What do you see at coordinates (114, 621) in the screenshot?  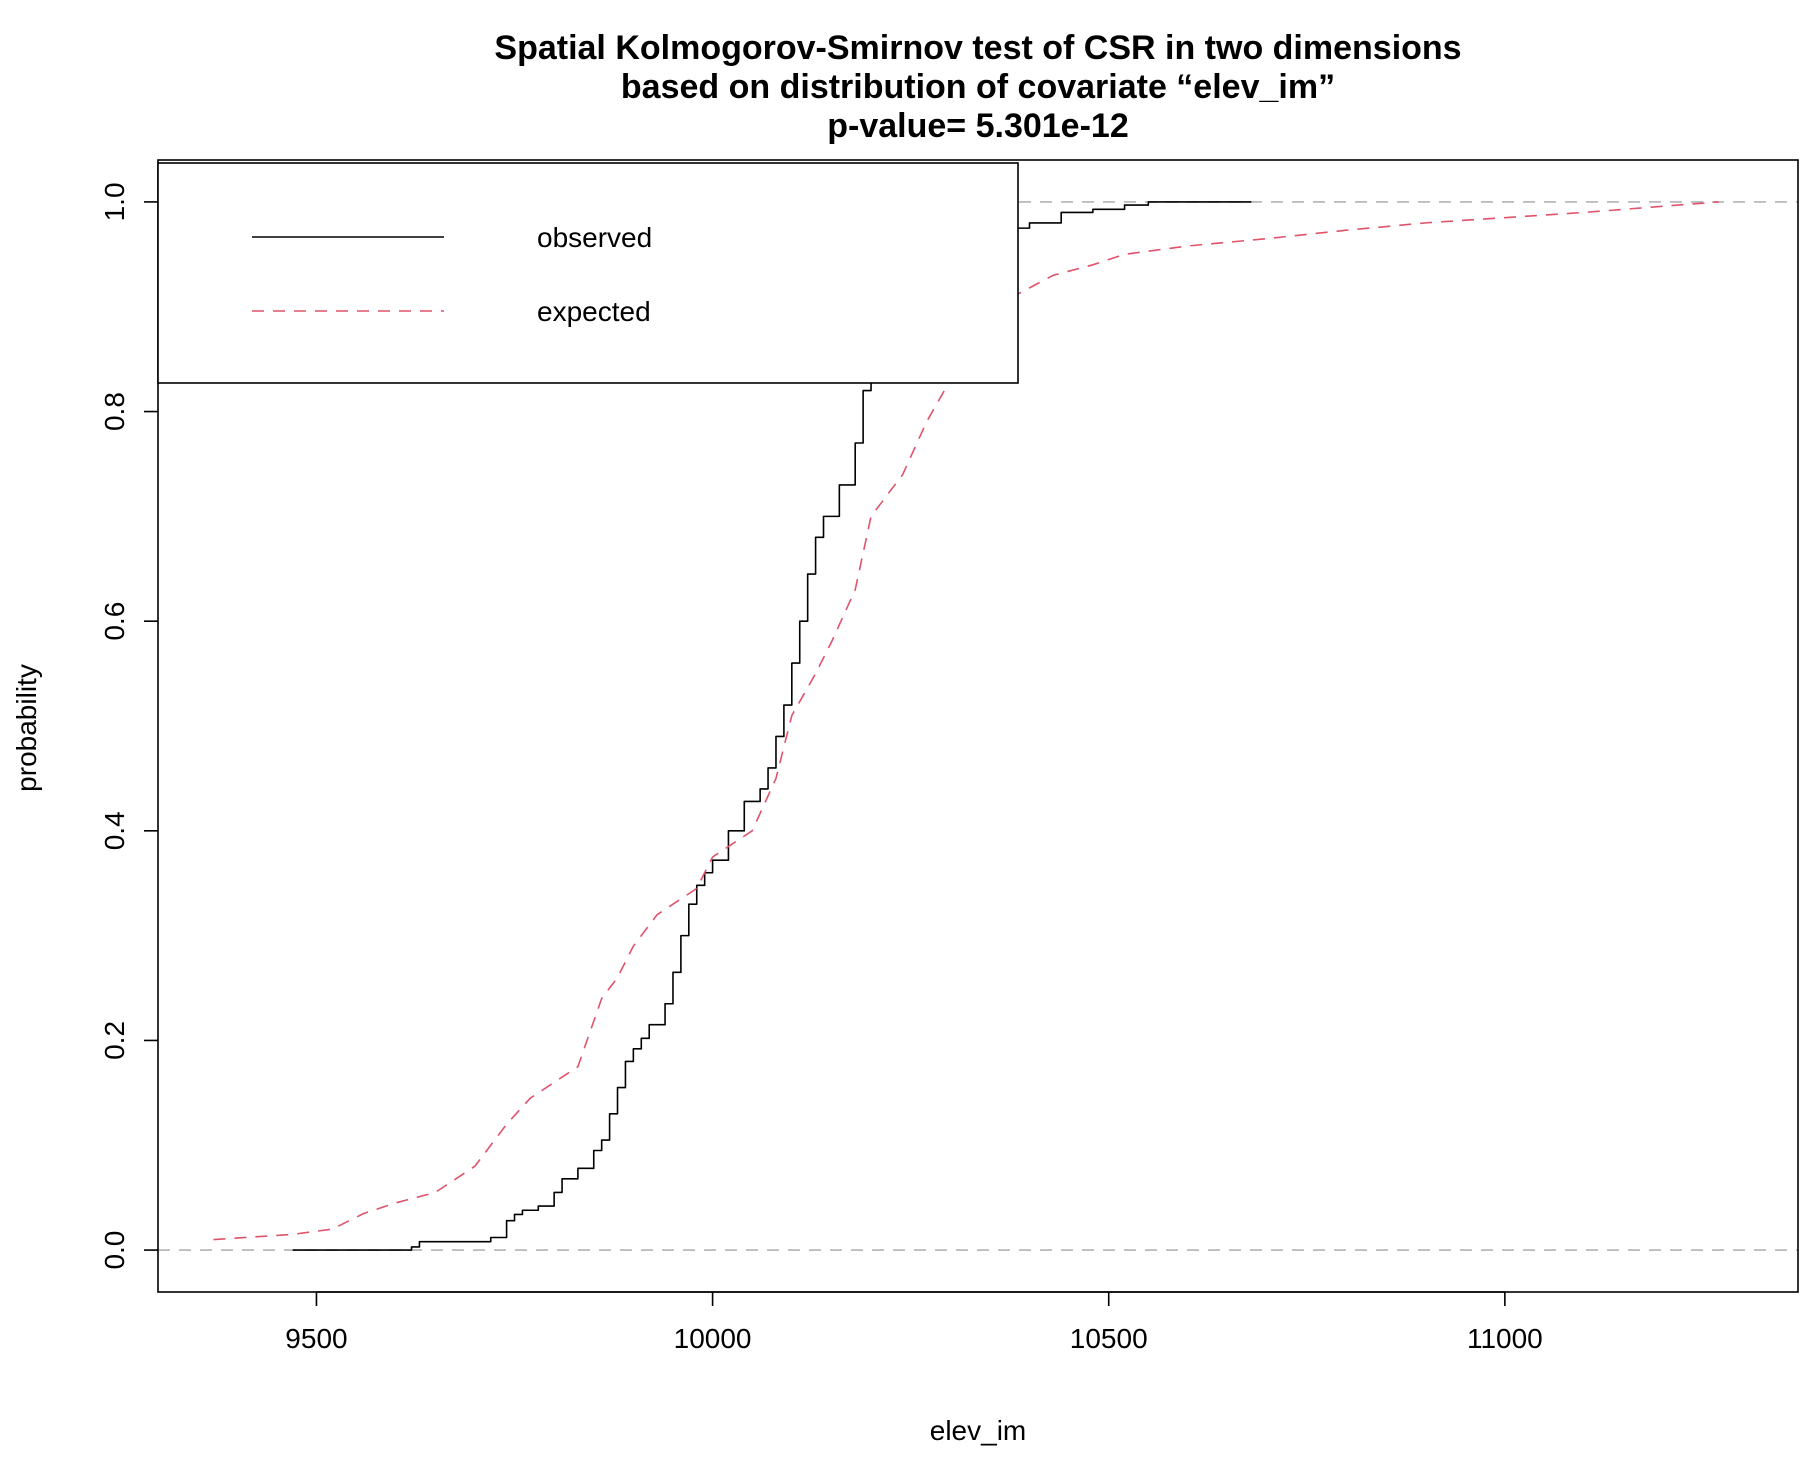 I see `y-tick-label: 0.6` at bounding box center [114, 621].